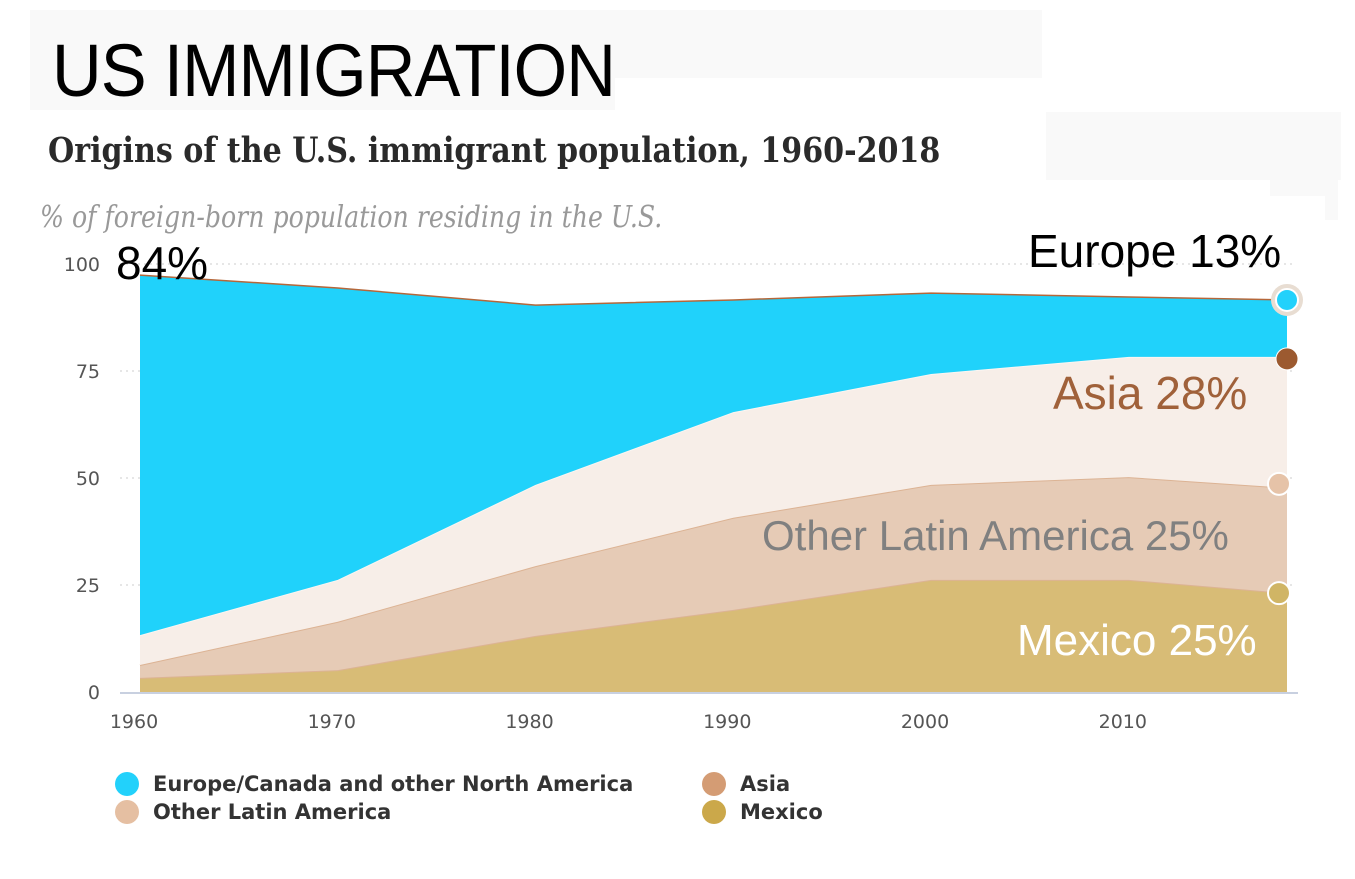 The width and height of the screenshot is (1355, 879). Describe the element at coordinates (334, 70) in the screenshot. I see `page-title: US IMMIGRATION` at that location.